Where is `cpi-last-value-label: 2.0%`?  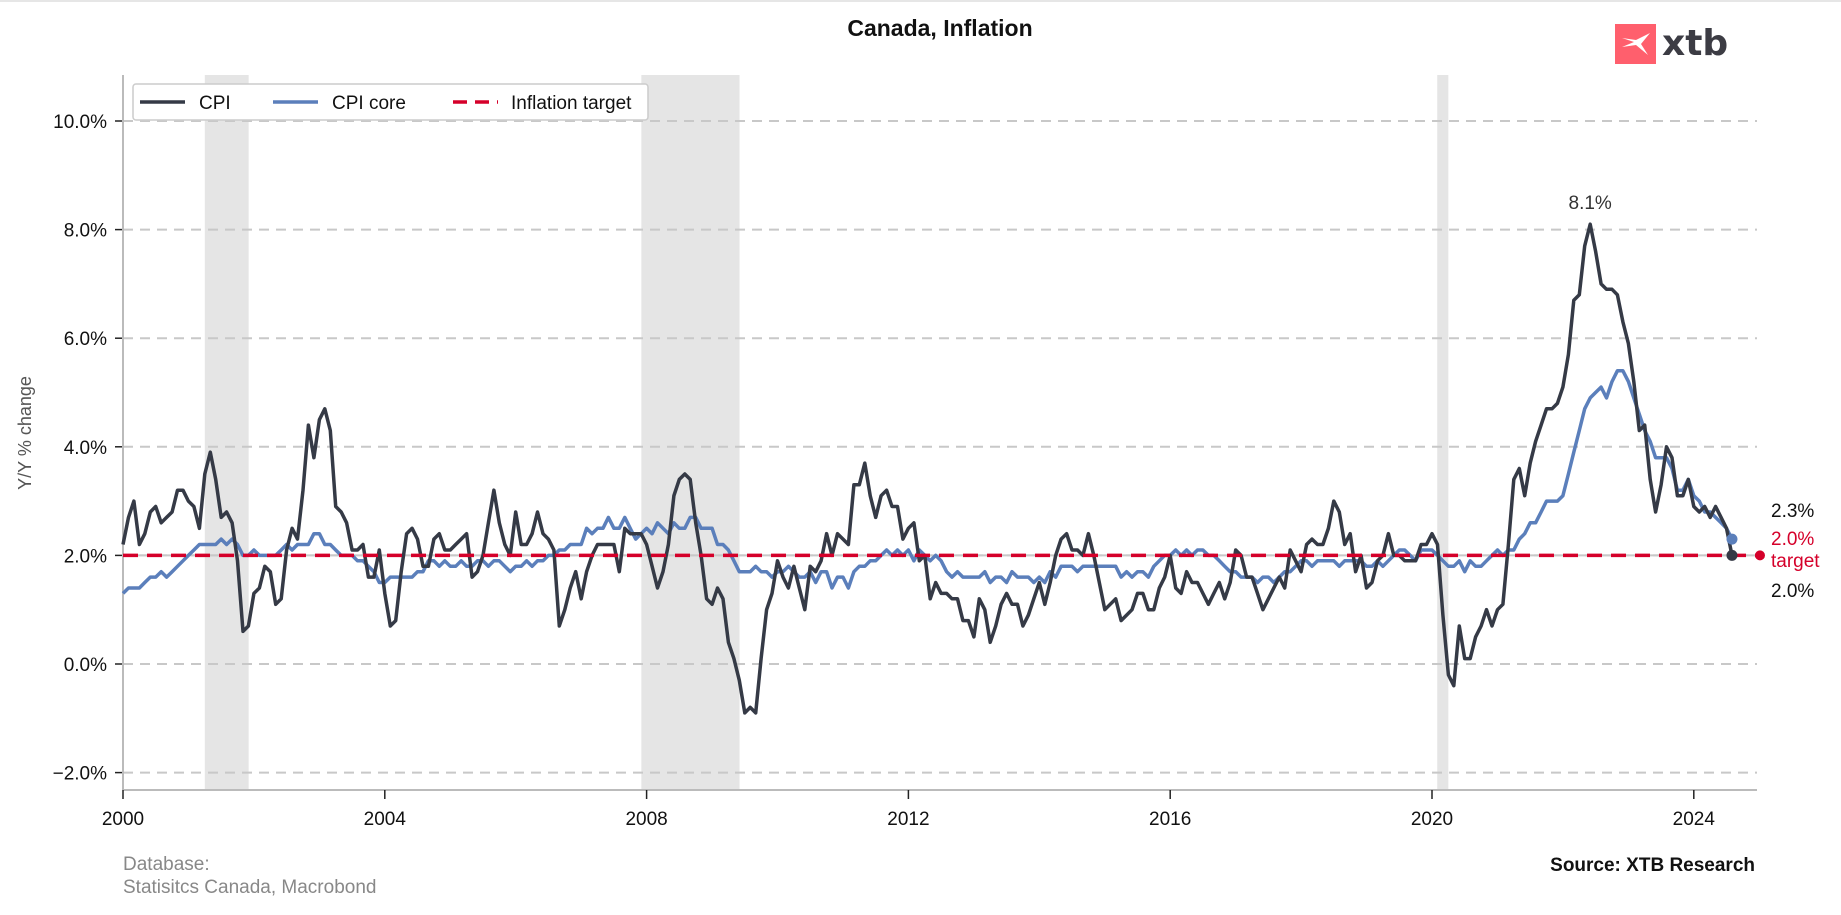
cpi-last-value-label: 2.0% is located at coordinates (1792, 591).